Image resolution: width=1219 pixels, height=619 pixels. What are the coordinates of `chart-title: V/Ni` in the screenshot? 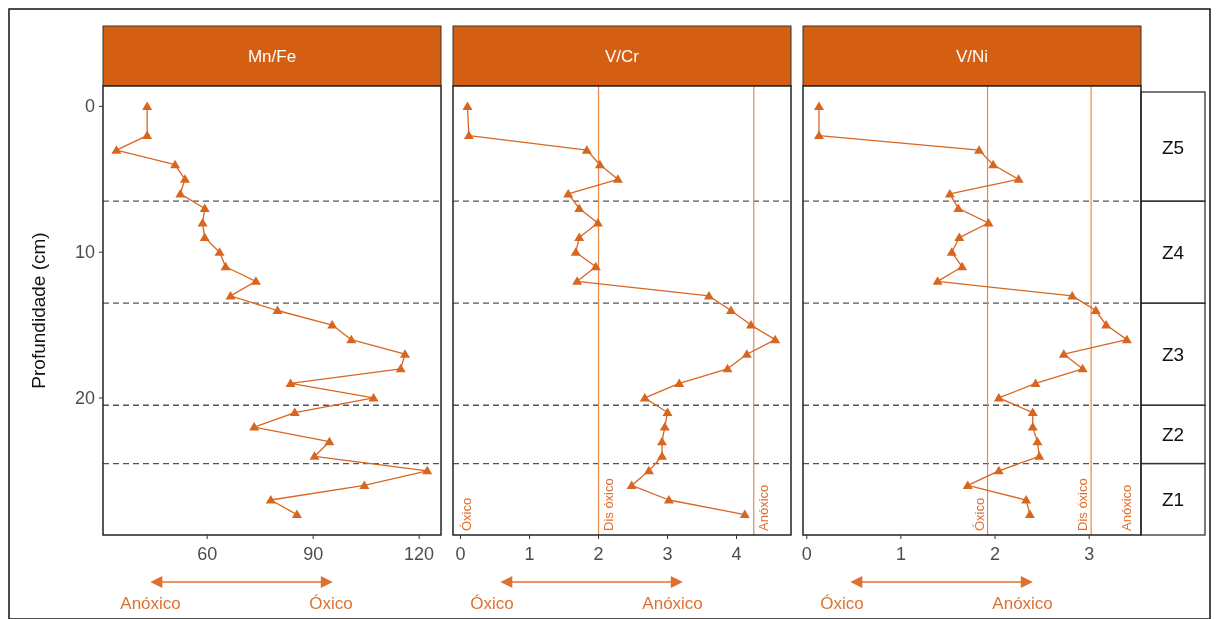 It's located at (972, 56).